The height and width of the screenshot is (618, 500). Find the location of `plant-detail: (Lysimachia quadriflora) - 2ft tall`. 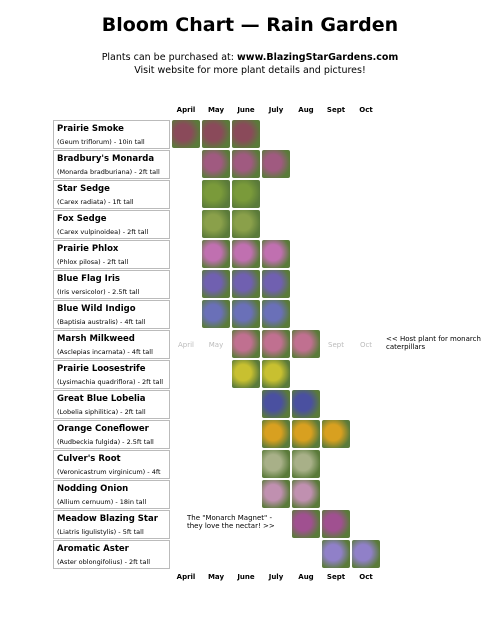

plant-detail: (Lysimachia quadriflora) - 2ft tall is located at coordinates (110, 382).